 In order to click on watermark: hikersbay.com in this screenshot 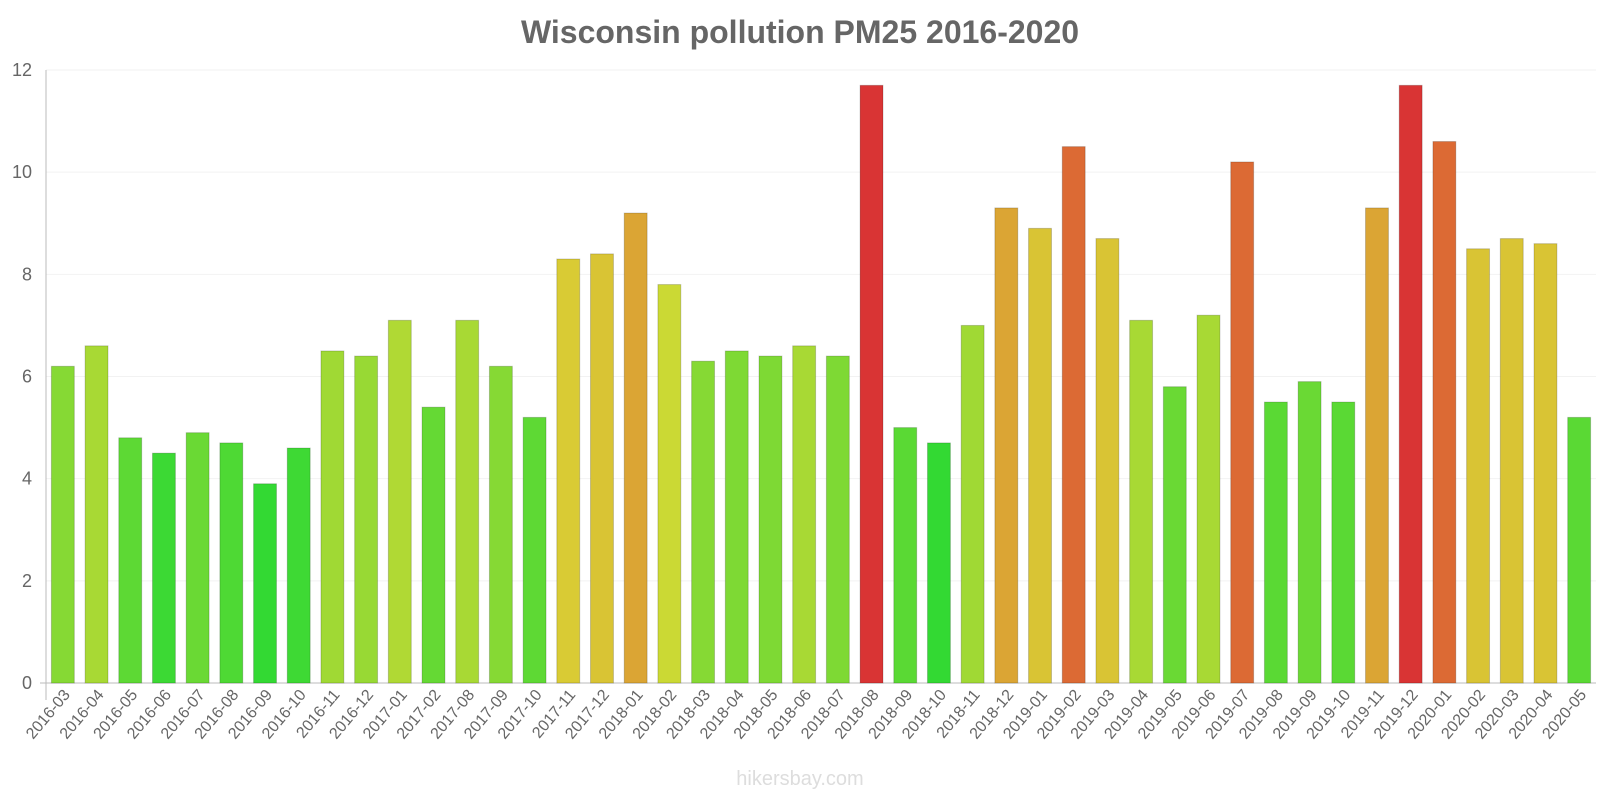, I will do `click(800, 779)`.